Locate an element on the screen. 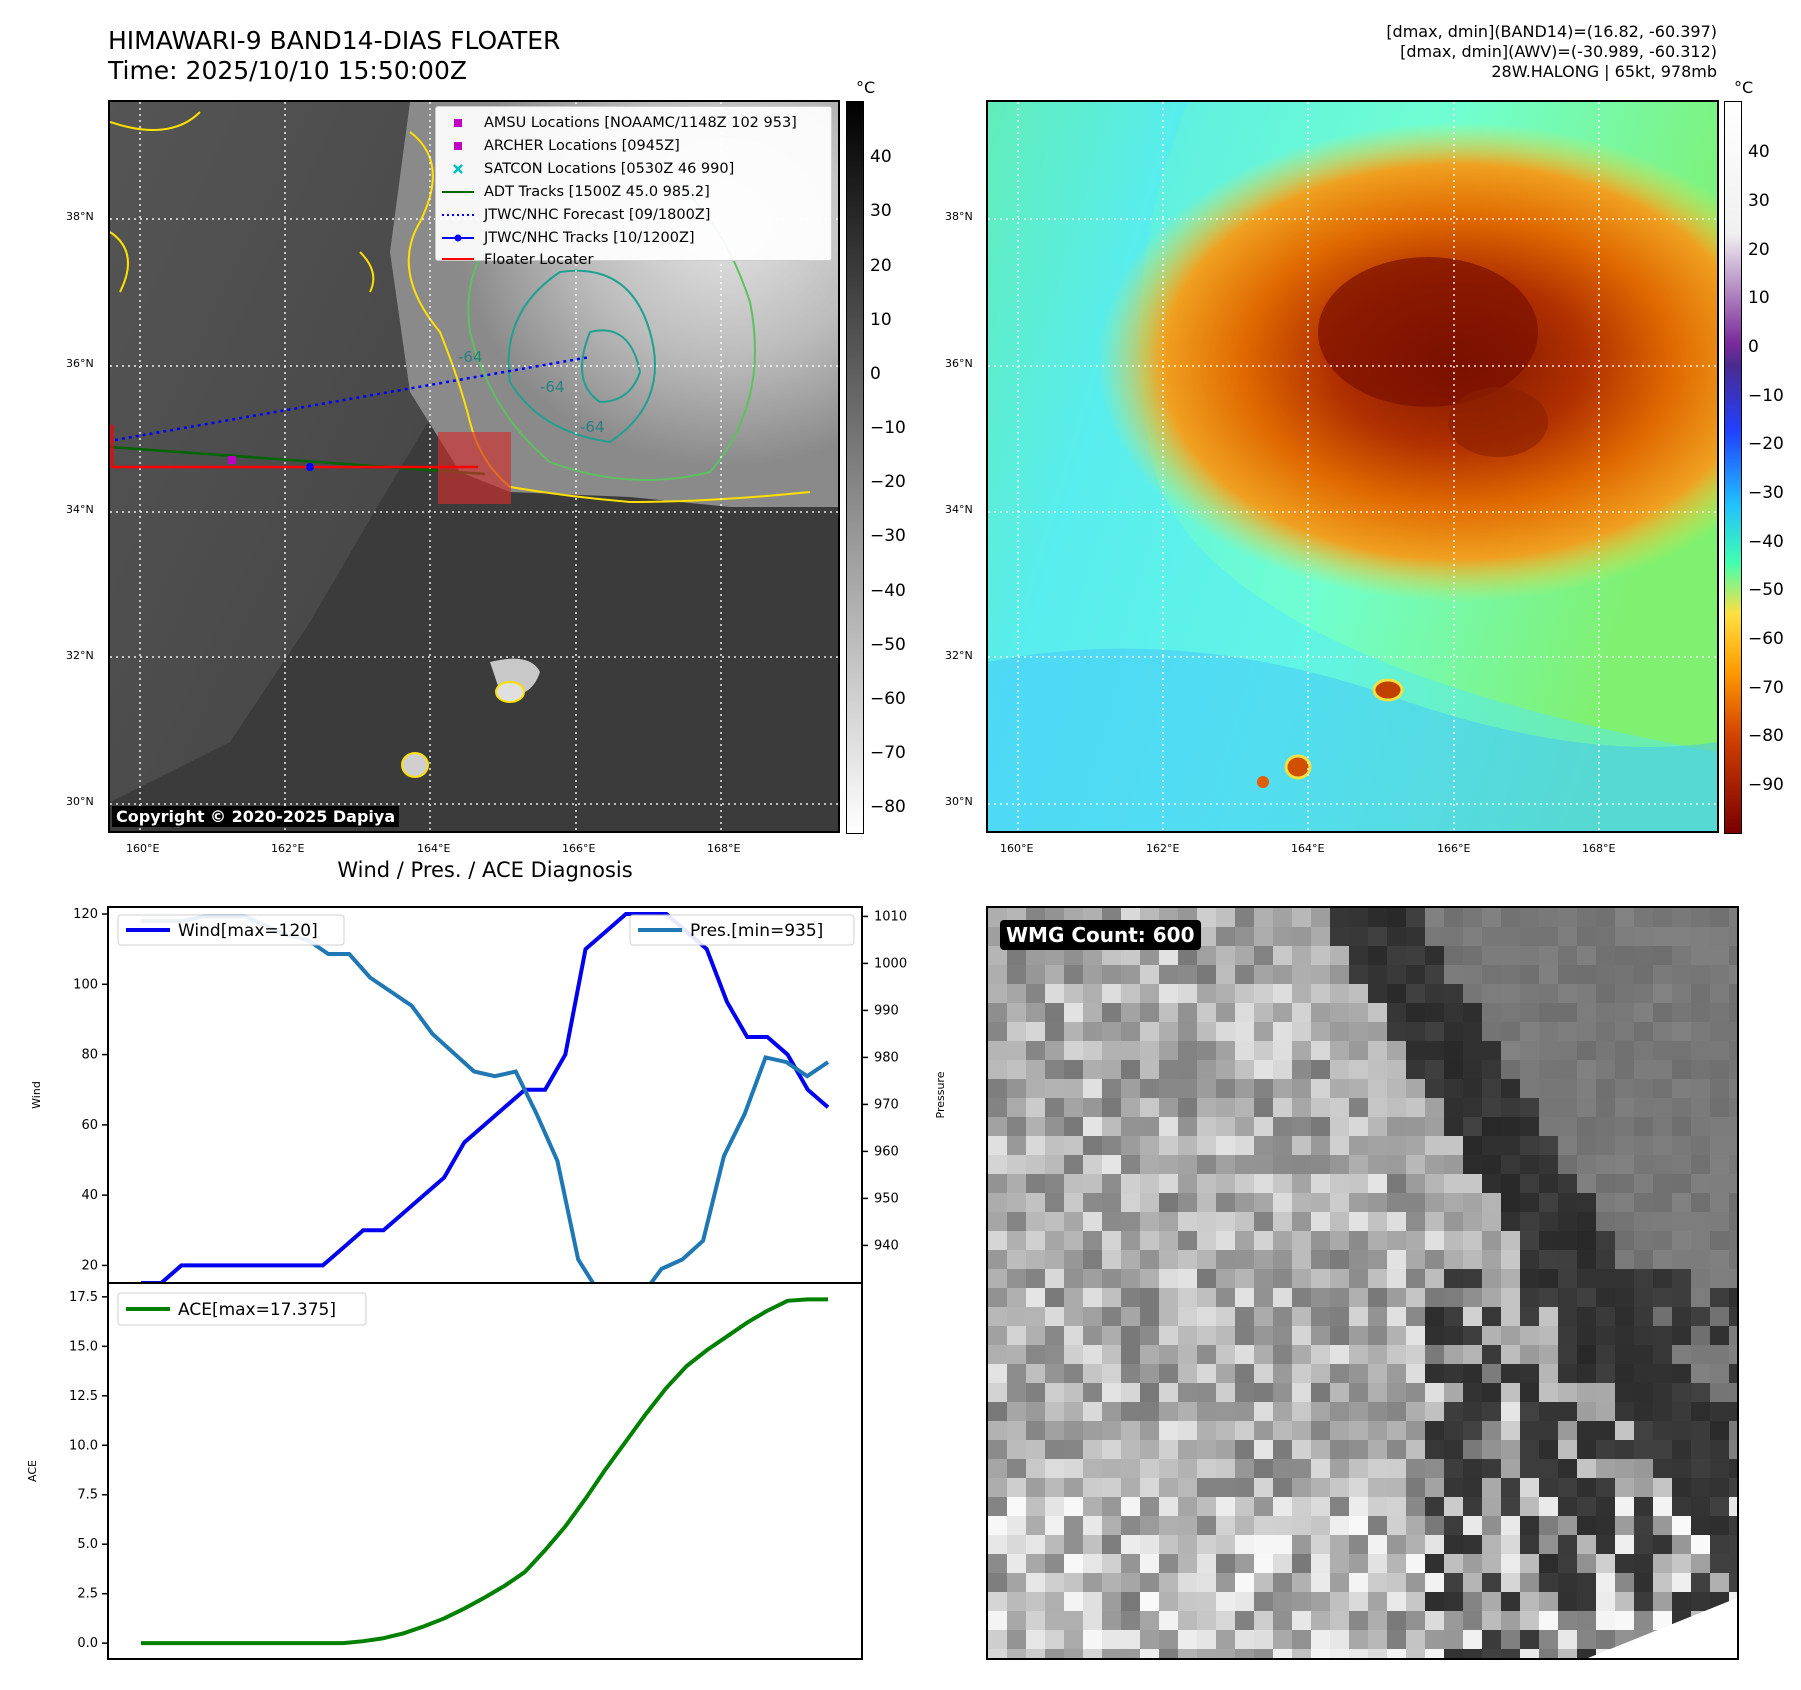  ir-cb-tick-m70: −70 is located at coordinates (888, 753).